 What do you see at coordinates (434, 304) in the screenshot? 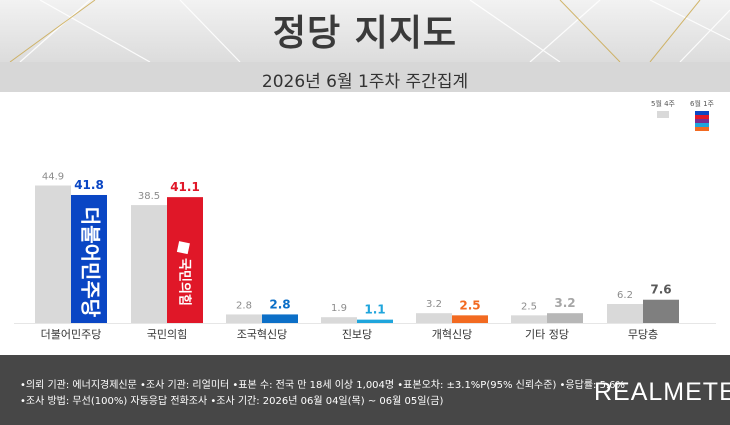
I see `value-label-prev-4: 3.2` at bounding box center [434, 304].